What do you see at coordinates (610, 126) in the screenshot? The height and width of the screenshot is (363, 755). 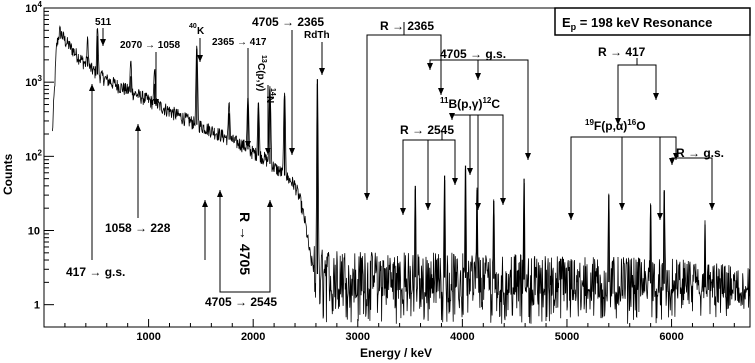 I see `label-19f-main: F(p,α)` at bounding box center [610, 126].